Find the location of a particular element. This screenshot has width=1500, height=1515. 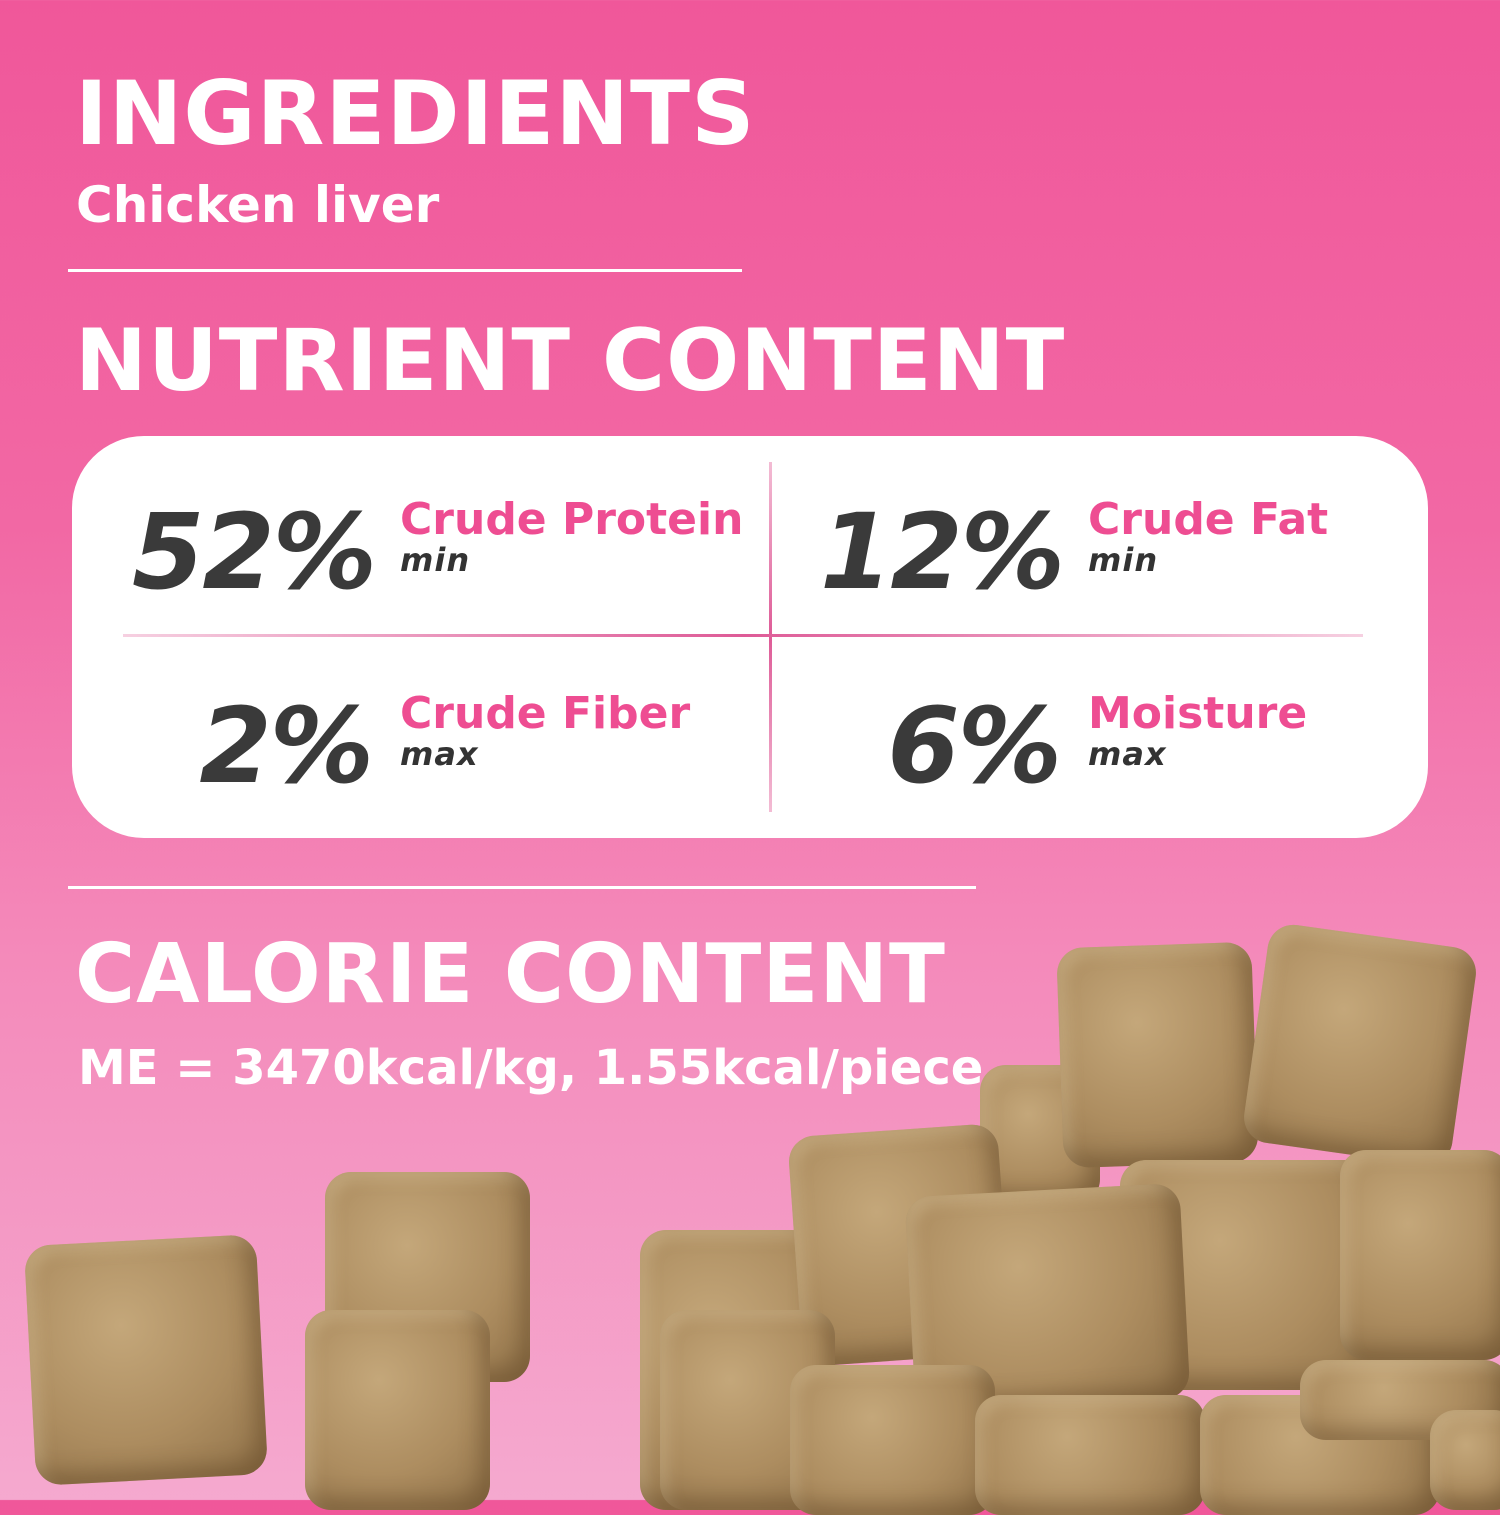

nutrient-moisture: 6% Moisture max is located at coordinates (1064, 746).